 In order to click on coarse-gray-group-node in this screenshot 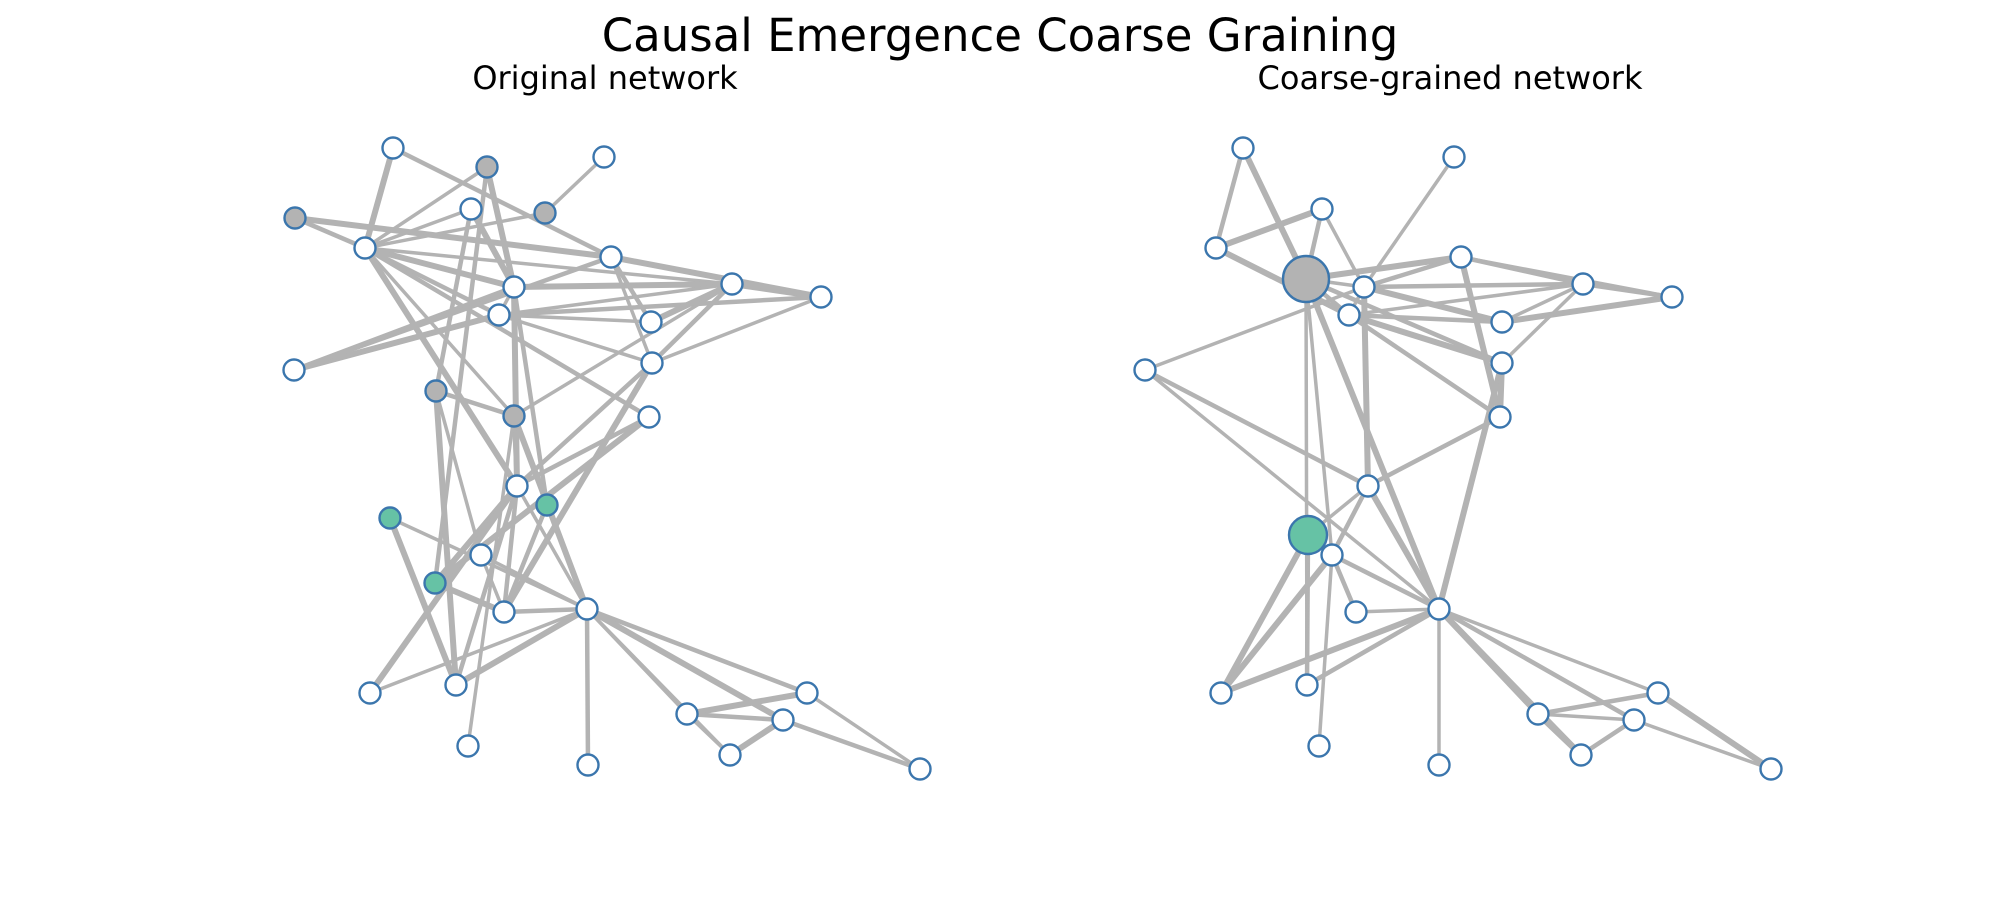, I will do `click(1306, 279)`.